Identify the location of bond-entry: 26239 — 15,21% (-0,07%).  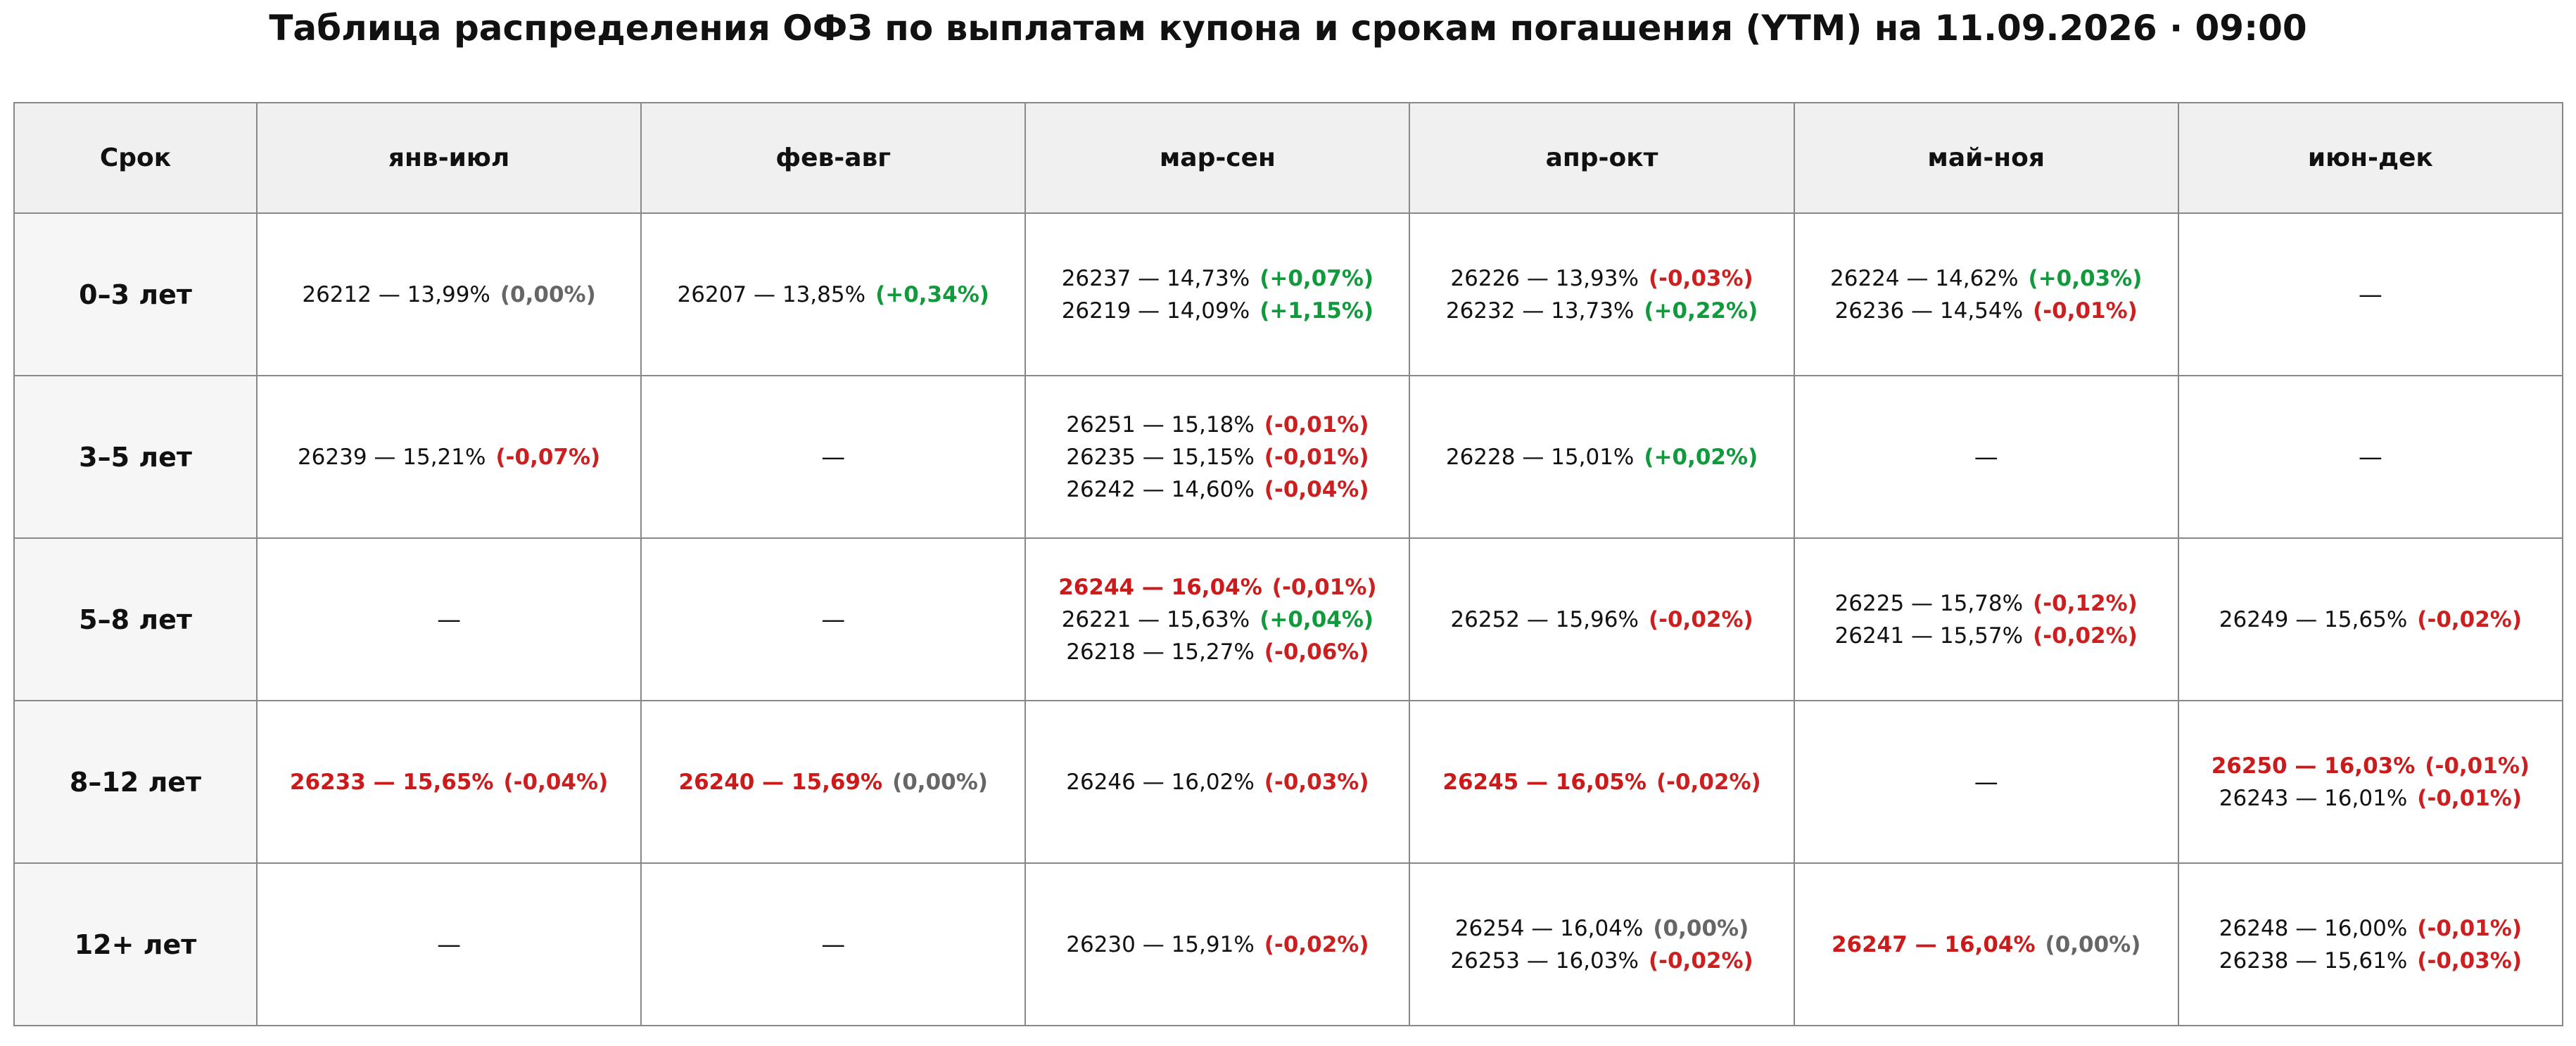
(449, 457).